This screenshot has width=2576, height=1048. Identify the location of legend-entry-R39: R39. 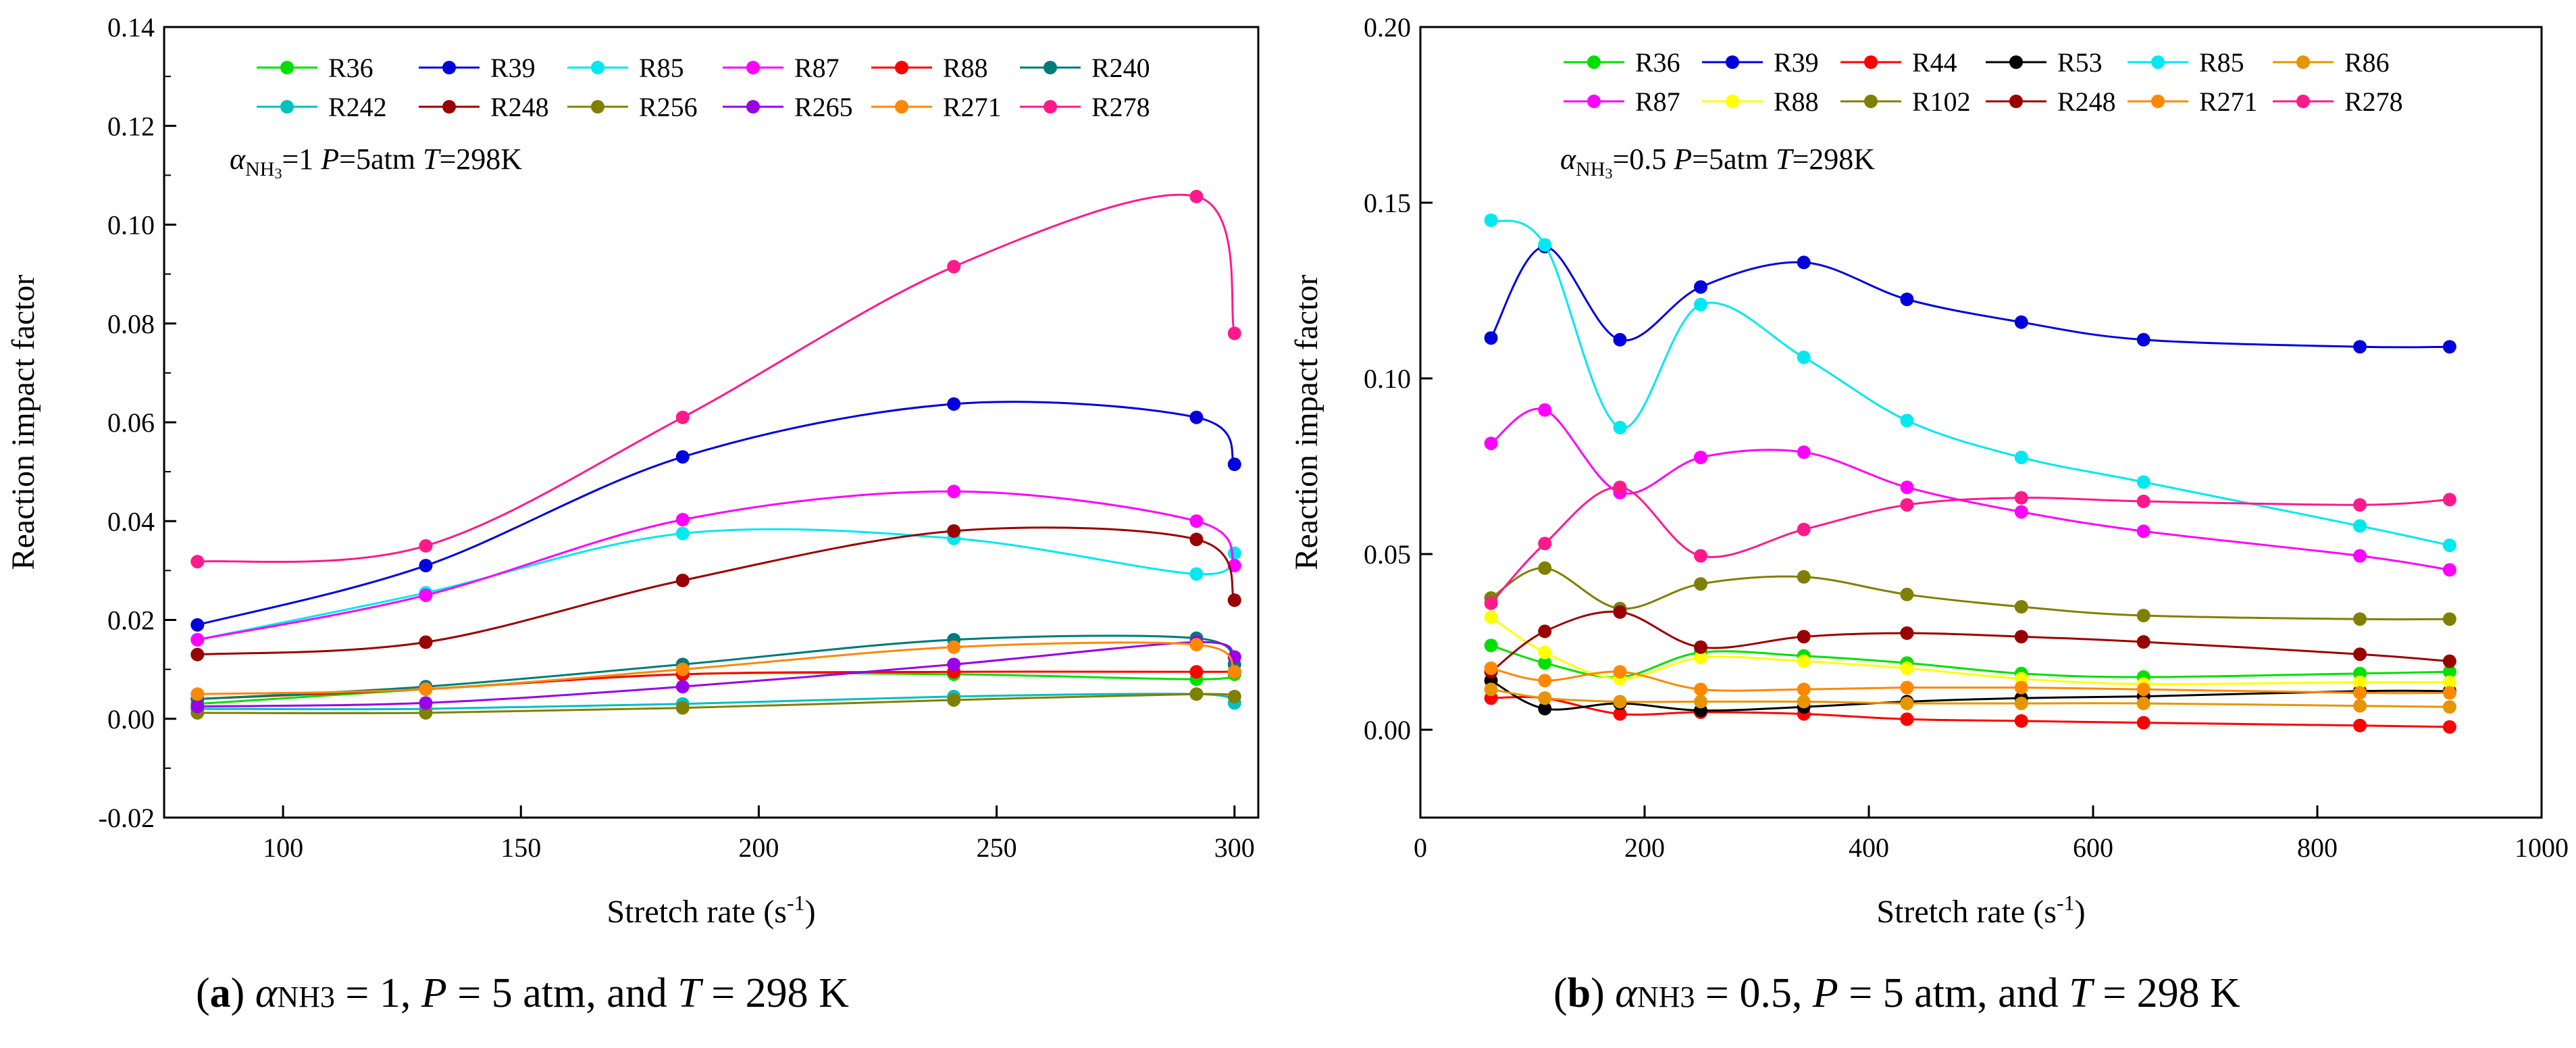
(1761, 63).